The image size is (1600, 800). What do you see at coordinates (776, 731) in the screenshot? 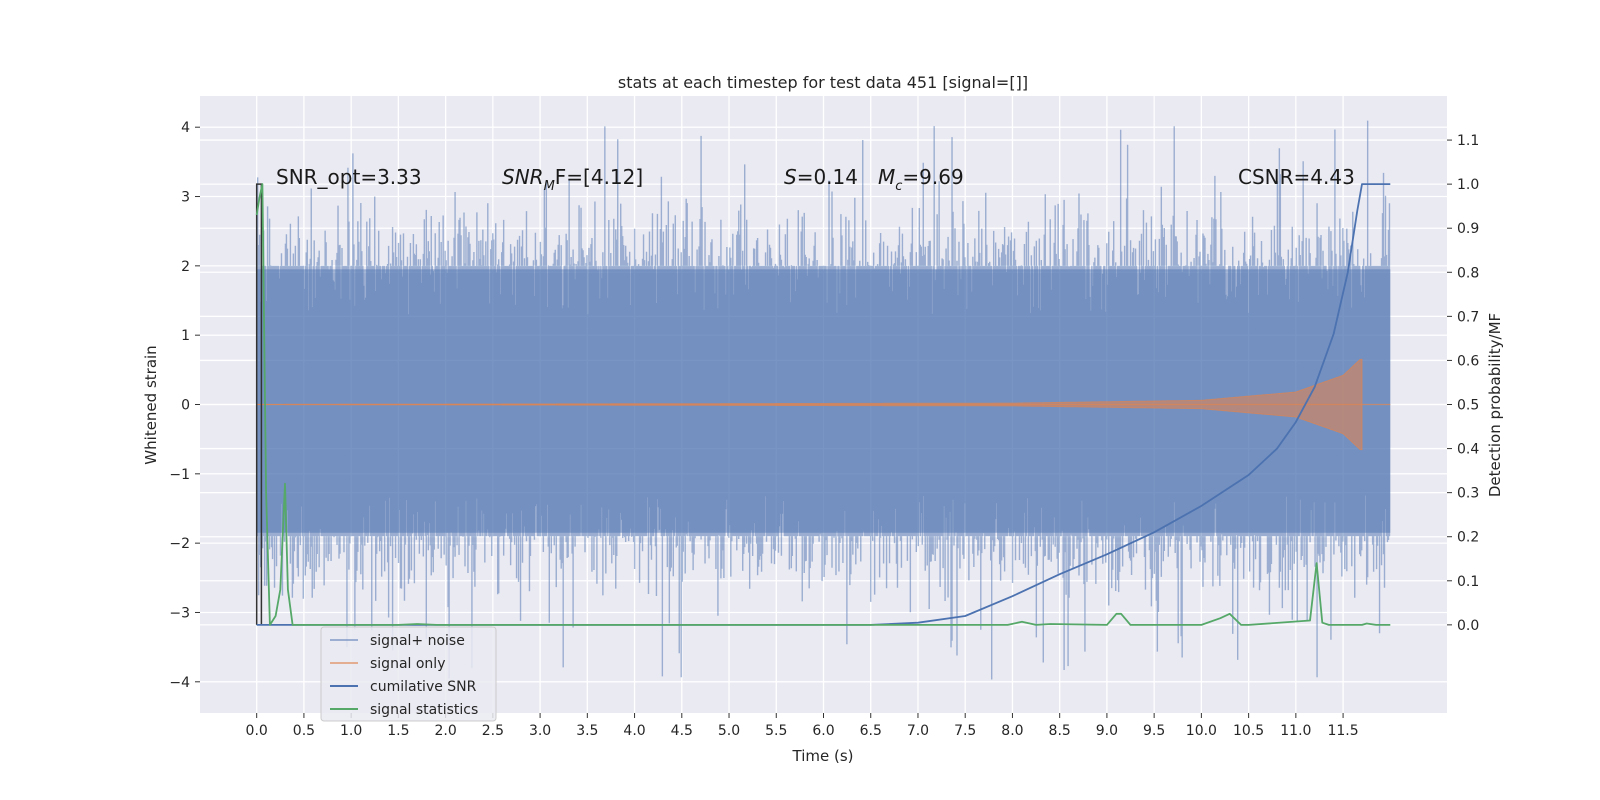
I see `x-tick-label: 5.5` at bounding box center [776, 731].